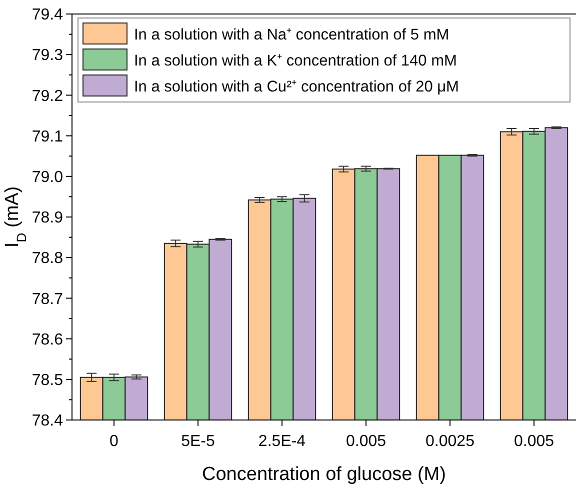 The height and width of the screenshot is (492, 584). I want to click on y-tick-label: 79.3, so click(48, 55).